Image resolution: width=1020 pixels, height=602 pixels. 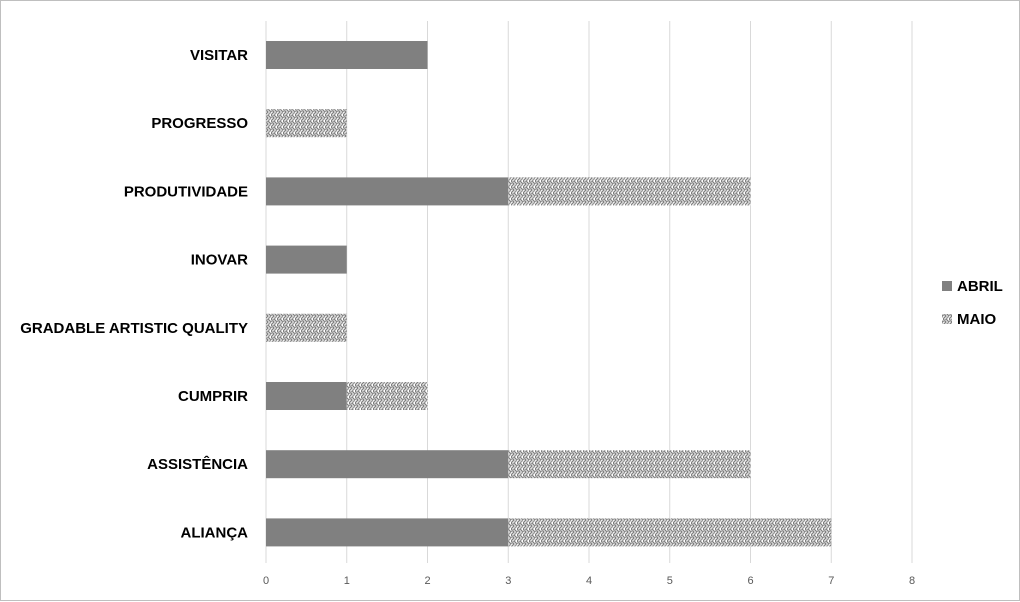 I want to click on x-tick-label: 4, so click(x=589, y=581).